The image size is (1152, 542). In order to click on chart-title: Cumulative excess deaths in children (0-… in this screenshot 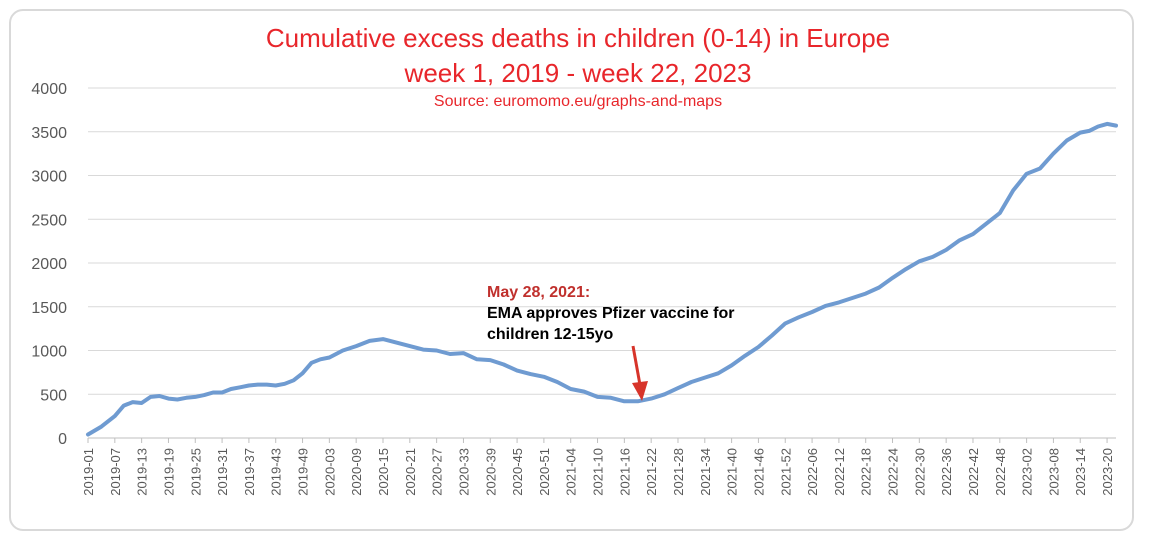, I will do `click(578, 38)`.